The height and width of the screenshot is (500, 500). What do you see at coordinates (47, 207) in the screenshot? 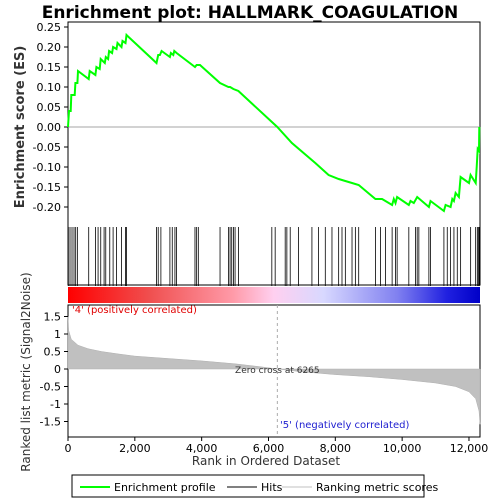
I see `es-y-tick-label: -0.20` at bounding box center [47, 207].